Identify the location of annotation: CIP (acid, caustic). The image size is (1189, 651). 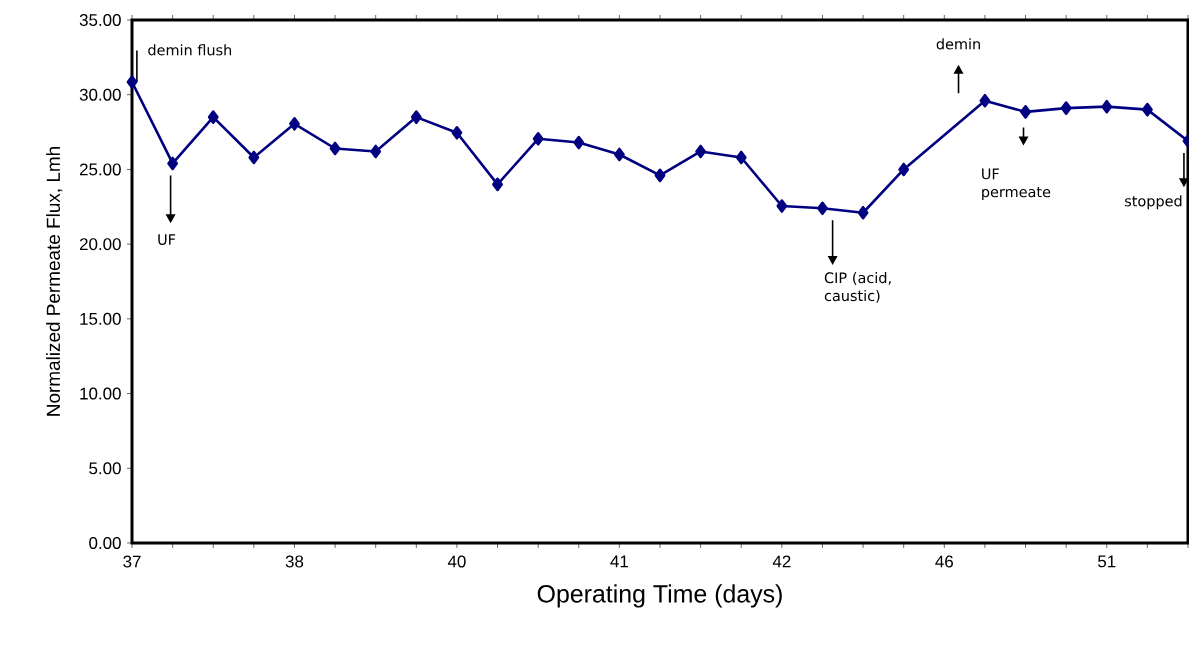
(857, 287).